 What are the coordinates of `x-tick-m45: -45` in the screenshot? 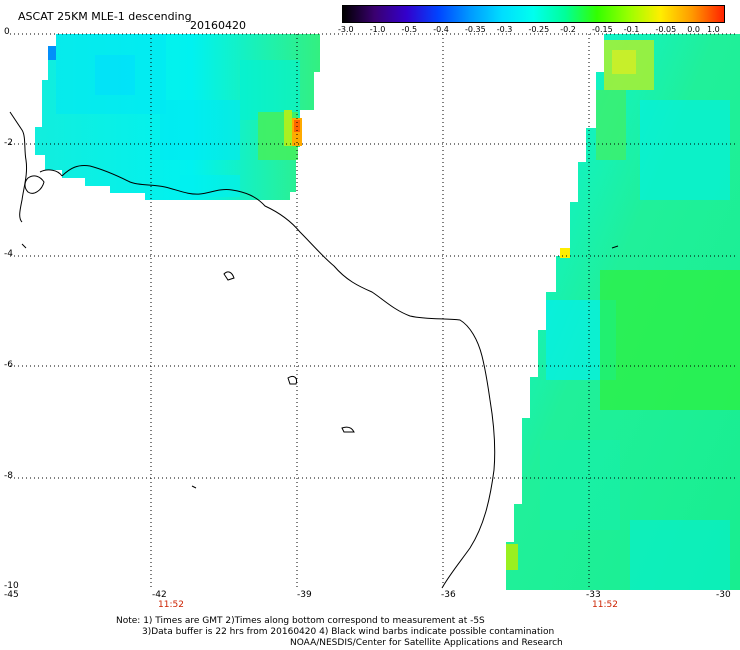 It's located at (11, 595).